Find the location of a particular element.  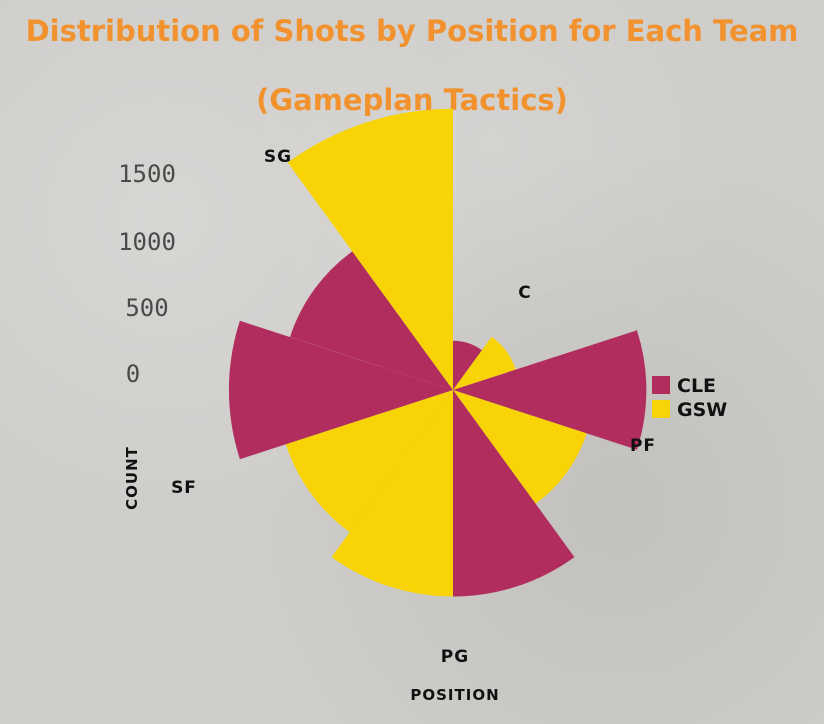

legend-swatch-gsw is located at coordinates (661, 409).